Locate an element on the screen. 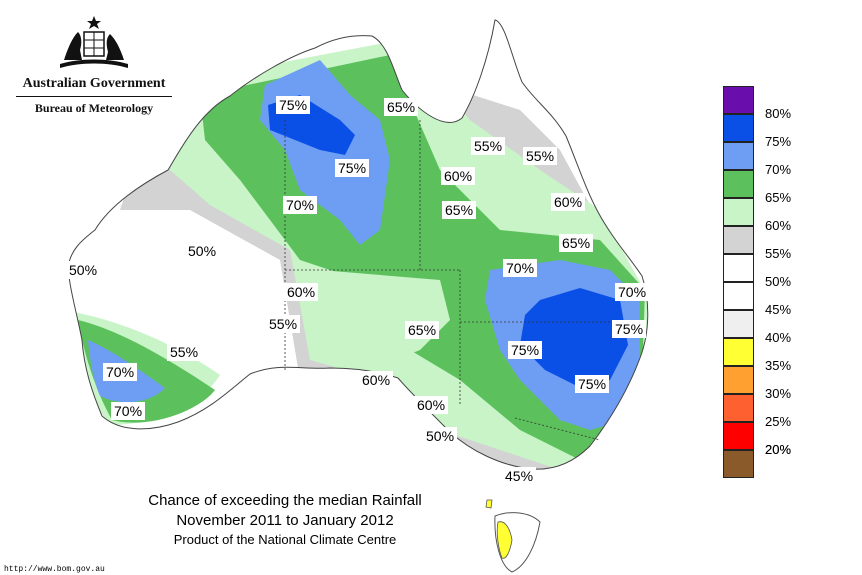  coat-of-arms-icon is located at coordinates (94, 42).